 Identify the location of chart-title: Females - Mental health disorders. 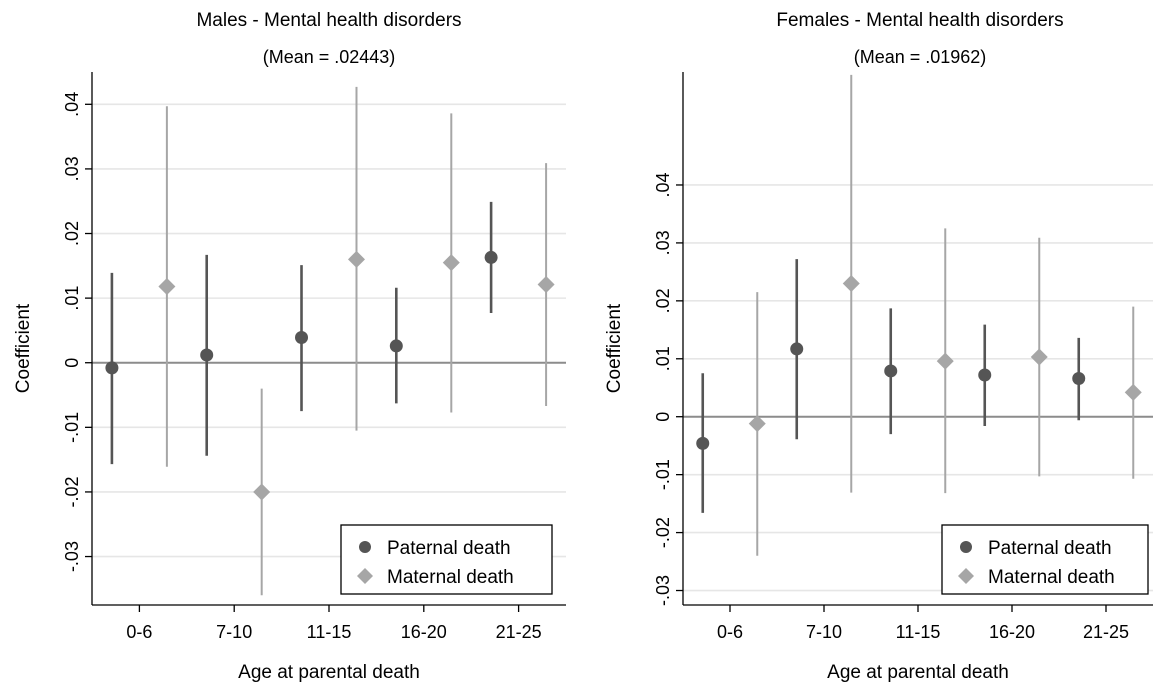
(919, 20).